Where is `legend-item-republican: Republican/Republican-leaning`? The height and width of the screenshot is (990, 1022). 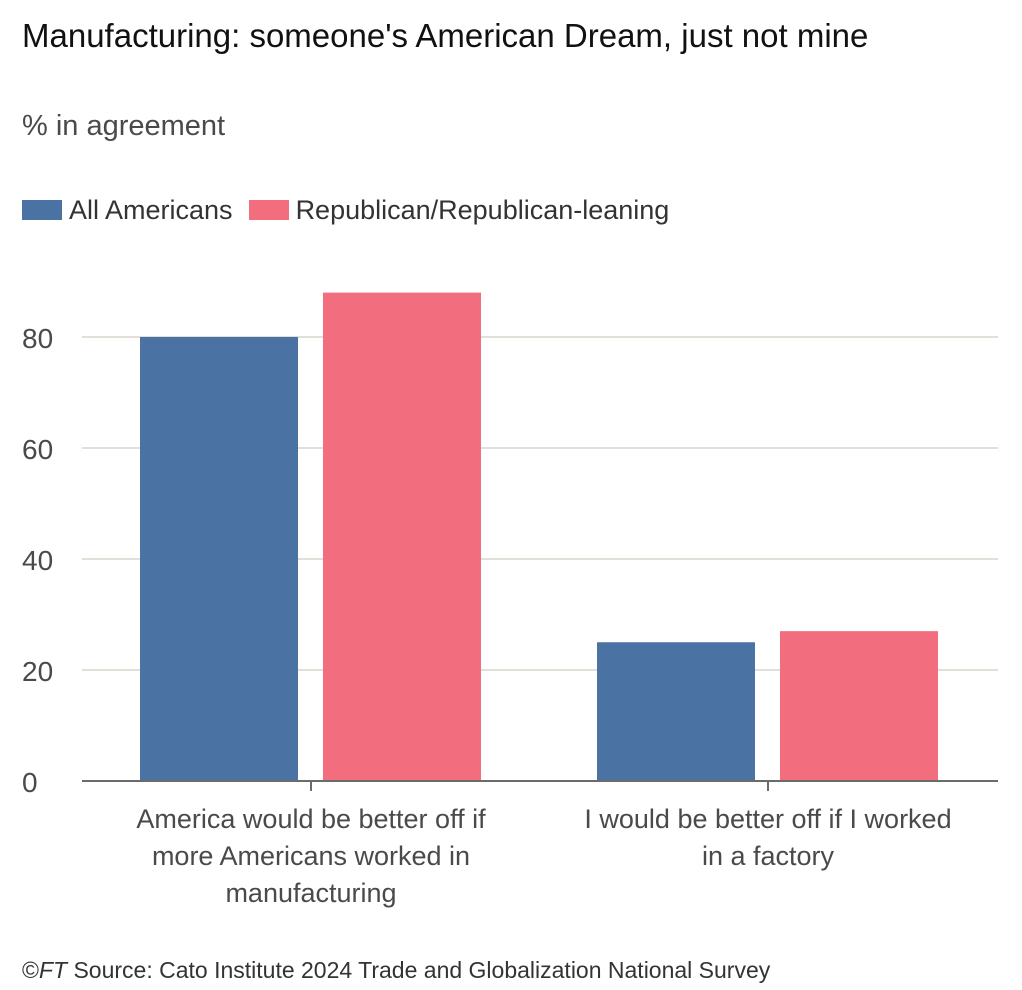
legend-item-republican: Republican/Republican-leaning is located at coordinates (459, 210).